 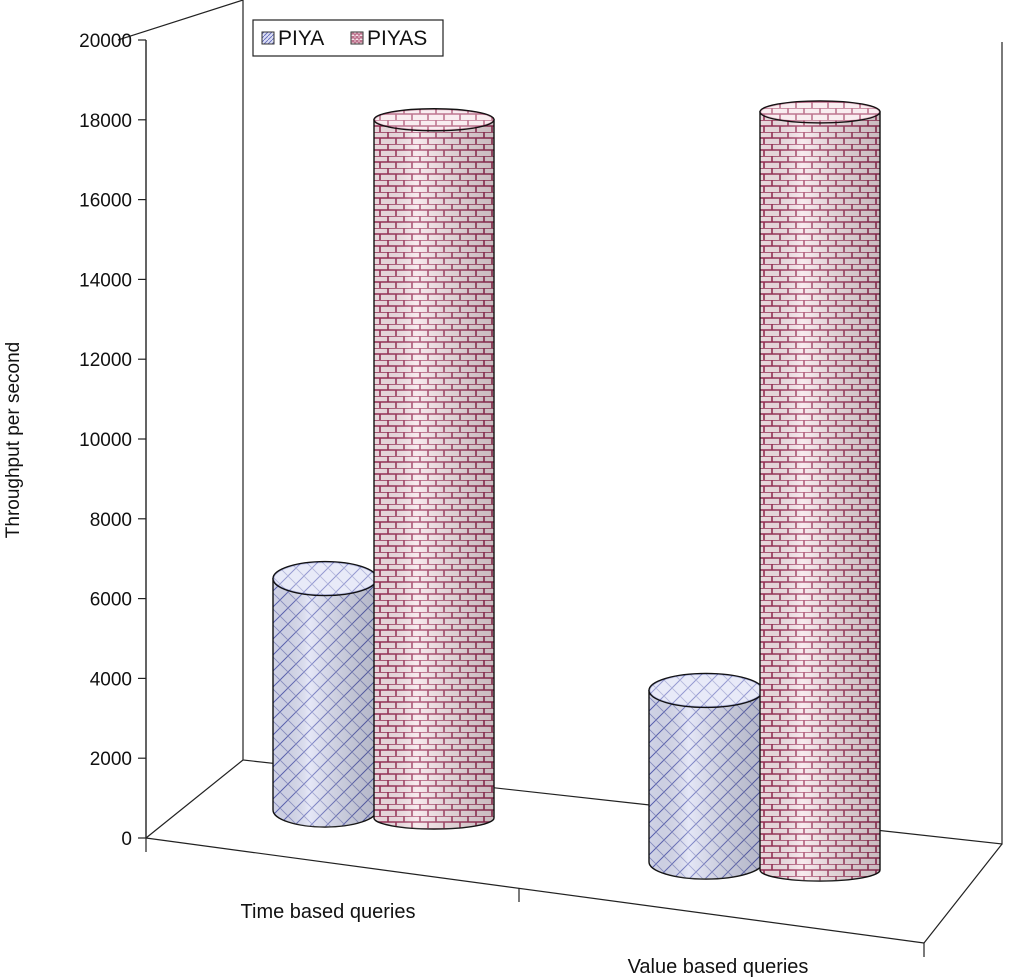 I want to click on y-tick-label: 2000, so click(x=111, y=759).